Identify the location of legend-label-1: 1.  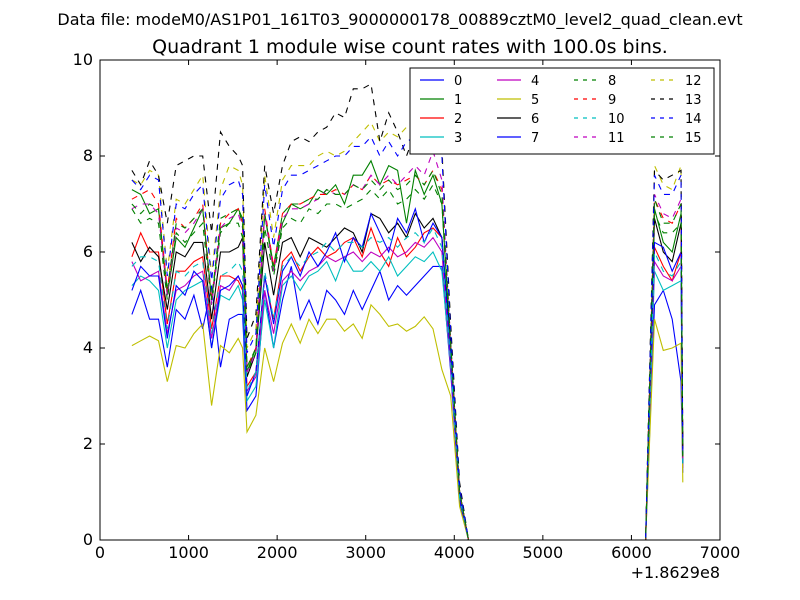
(458, 100).